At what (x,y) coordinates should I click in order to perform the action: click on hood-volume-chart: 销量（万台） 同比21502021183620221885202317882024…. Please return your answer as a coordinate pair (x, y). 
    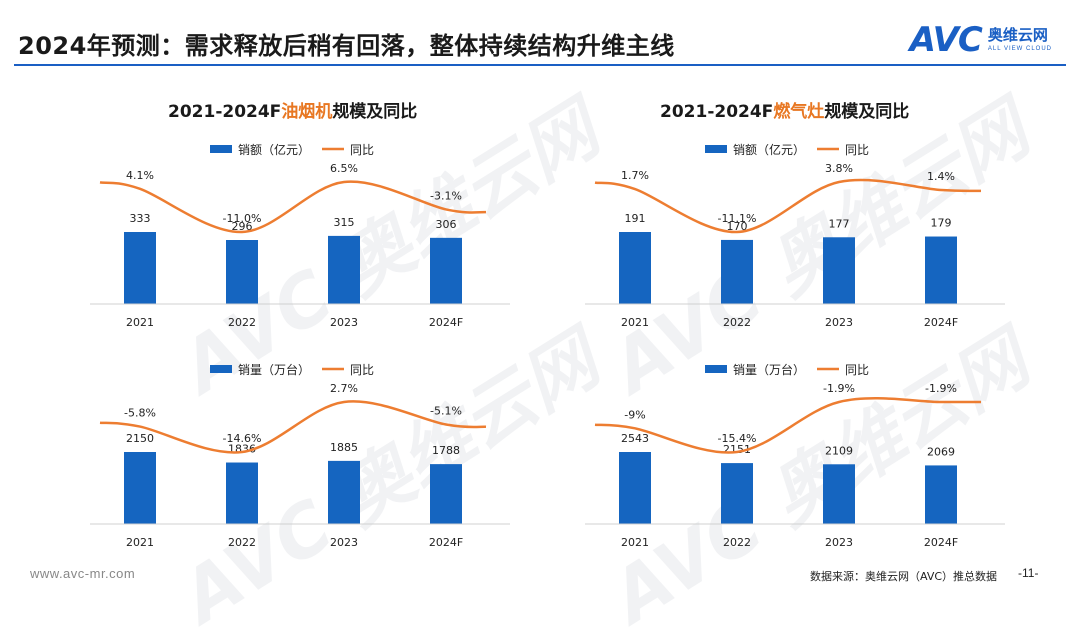
    Looking at the image, I should click on (300, 455).